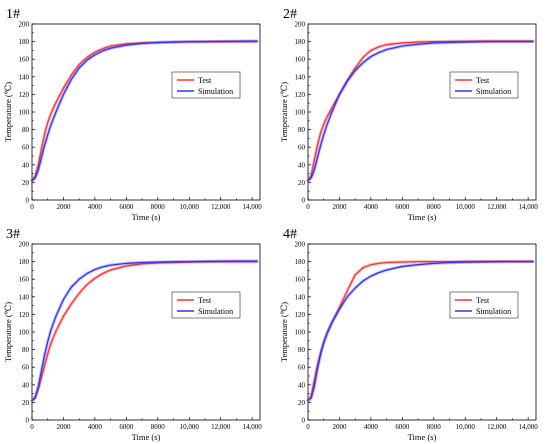 Image resolution: width=550 pixels, height=444 pixels. I want to click on panel-label: 2#, so click(290, 14).